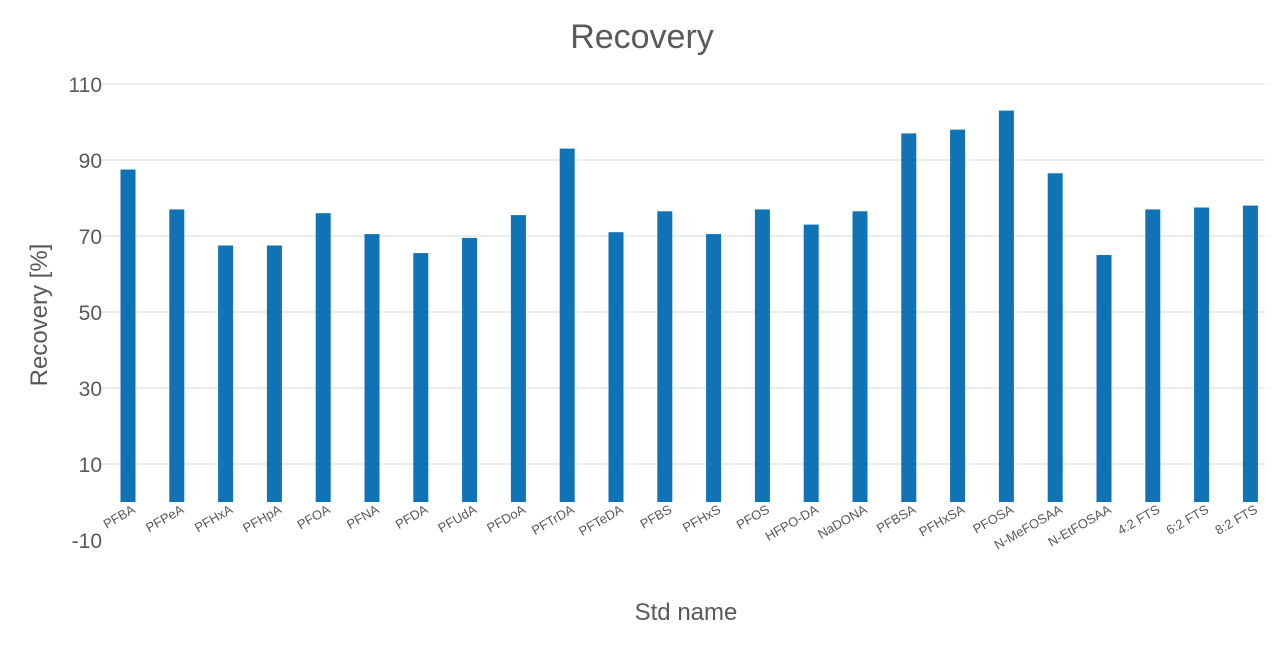 The height and width of the screenshot is (645, 1280). Describe the element at coordinates (90, 389) in the screenshot. I see `y-tick-label: 30` at that location.